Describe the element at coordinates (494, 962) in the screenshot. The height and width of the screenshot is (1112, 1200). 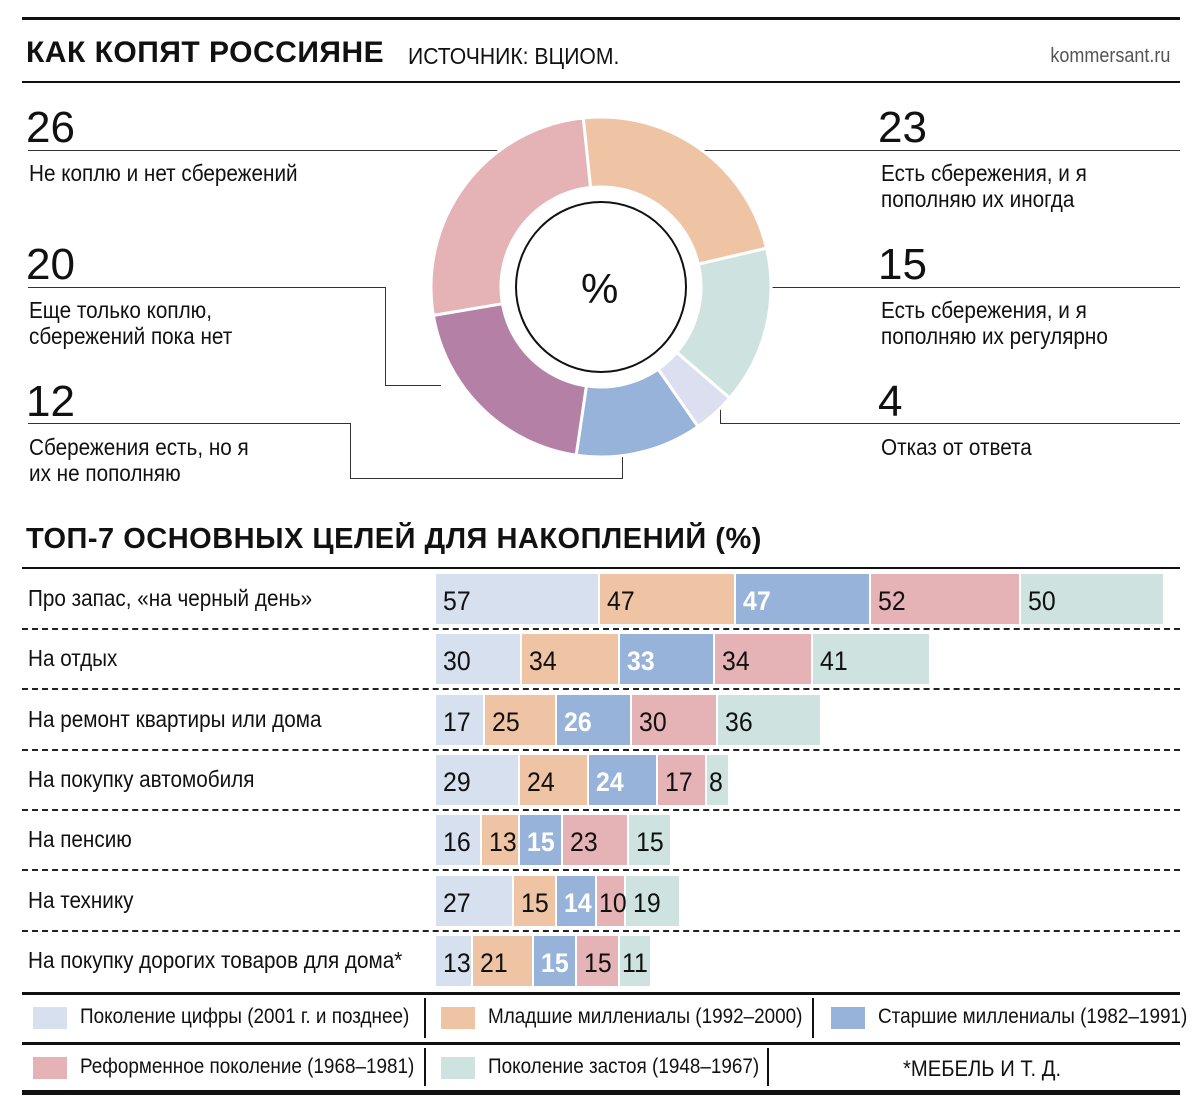
I see `bar-value-label: 21` at that location.